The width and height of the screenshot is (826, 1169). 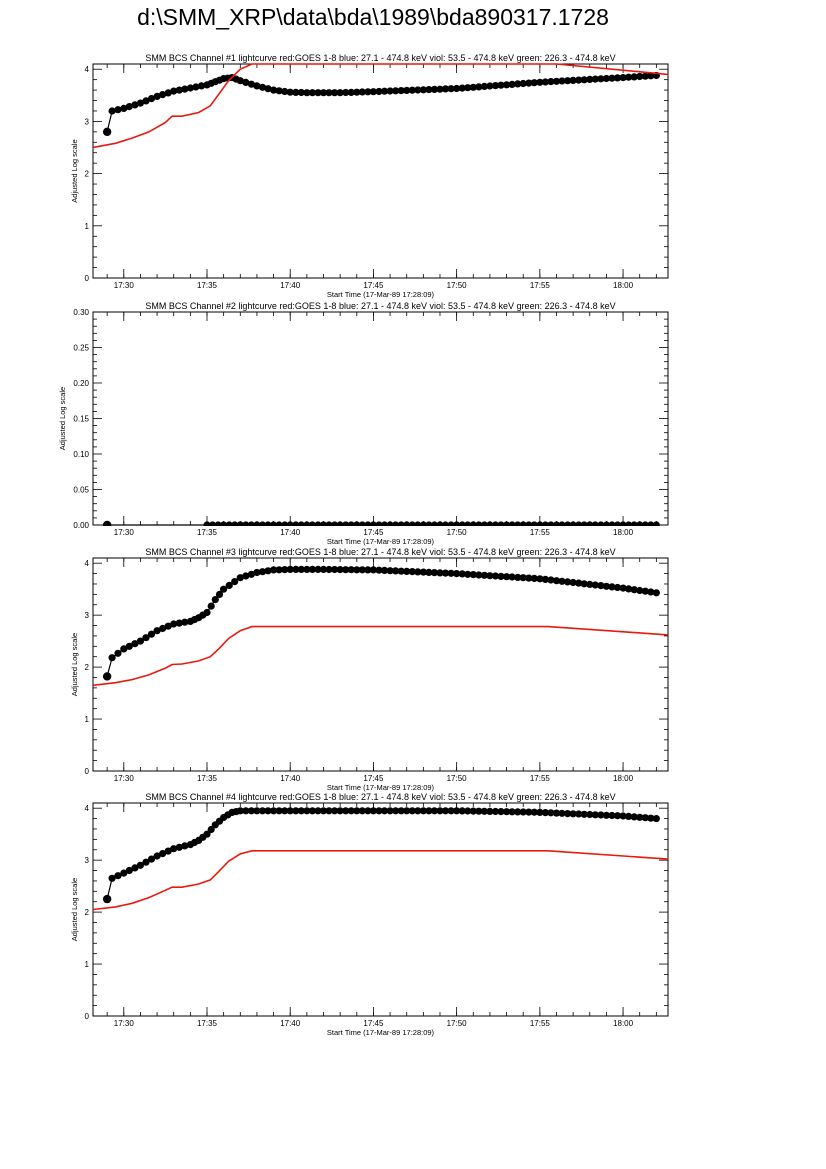 What do you see at coordinates (381, 1032) in the screenshot?
I see `x-axis-label: Start Time (17-Mar-89 17:28:09)` at bounding box center [381, 1032].